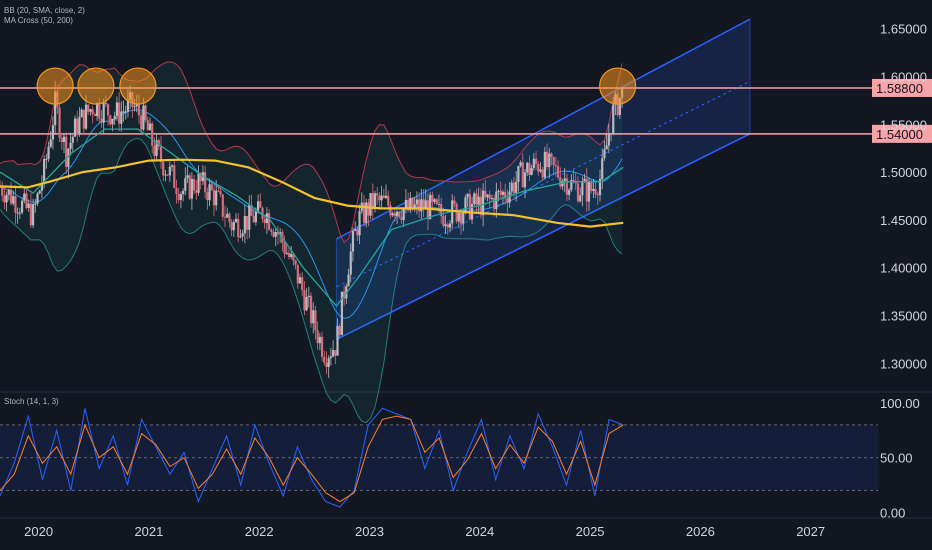 This screenshot has height=550, width=932. What do you see at coordinates (903, 316) in the screenshot?
I see `price-axis-tick: 1.35000` at bounding box center [903, 316].